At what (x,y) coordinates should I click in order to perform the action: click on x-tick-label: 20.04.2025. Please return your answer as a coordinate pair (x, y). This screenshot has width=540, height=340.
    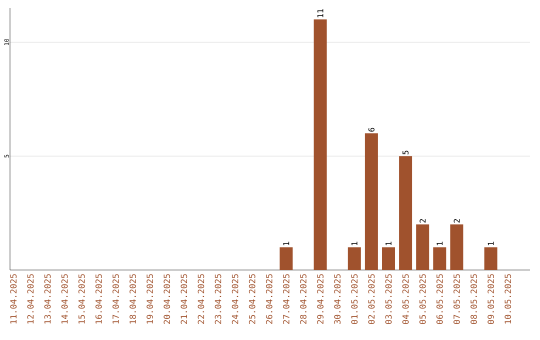
    Looking at the image, I should click on (167, 299).